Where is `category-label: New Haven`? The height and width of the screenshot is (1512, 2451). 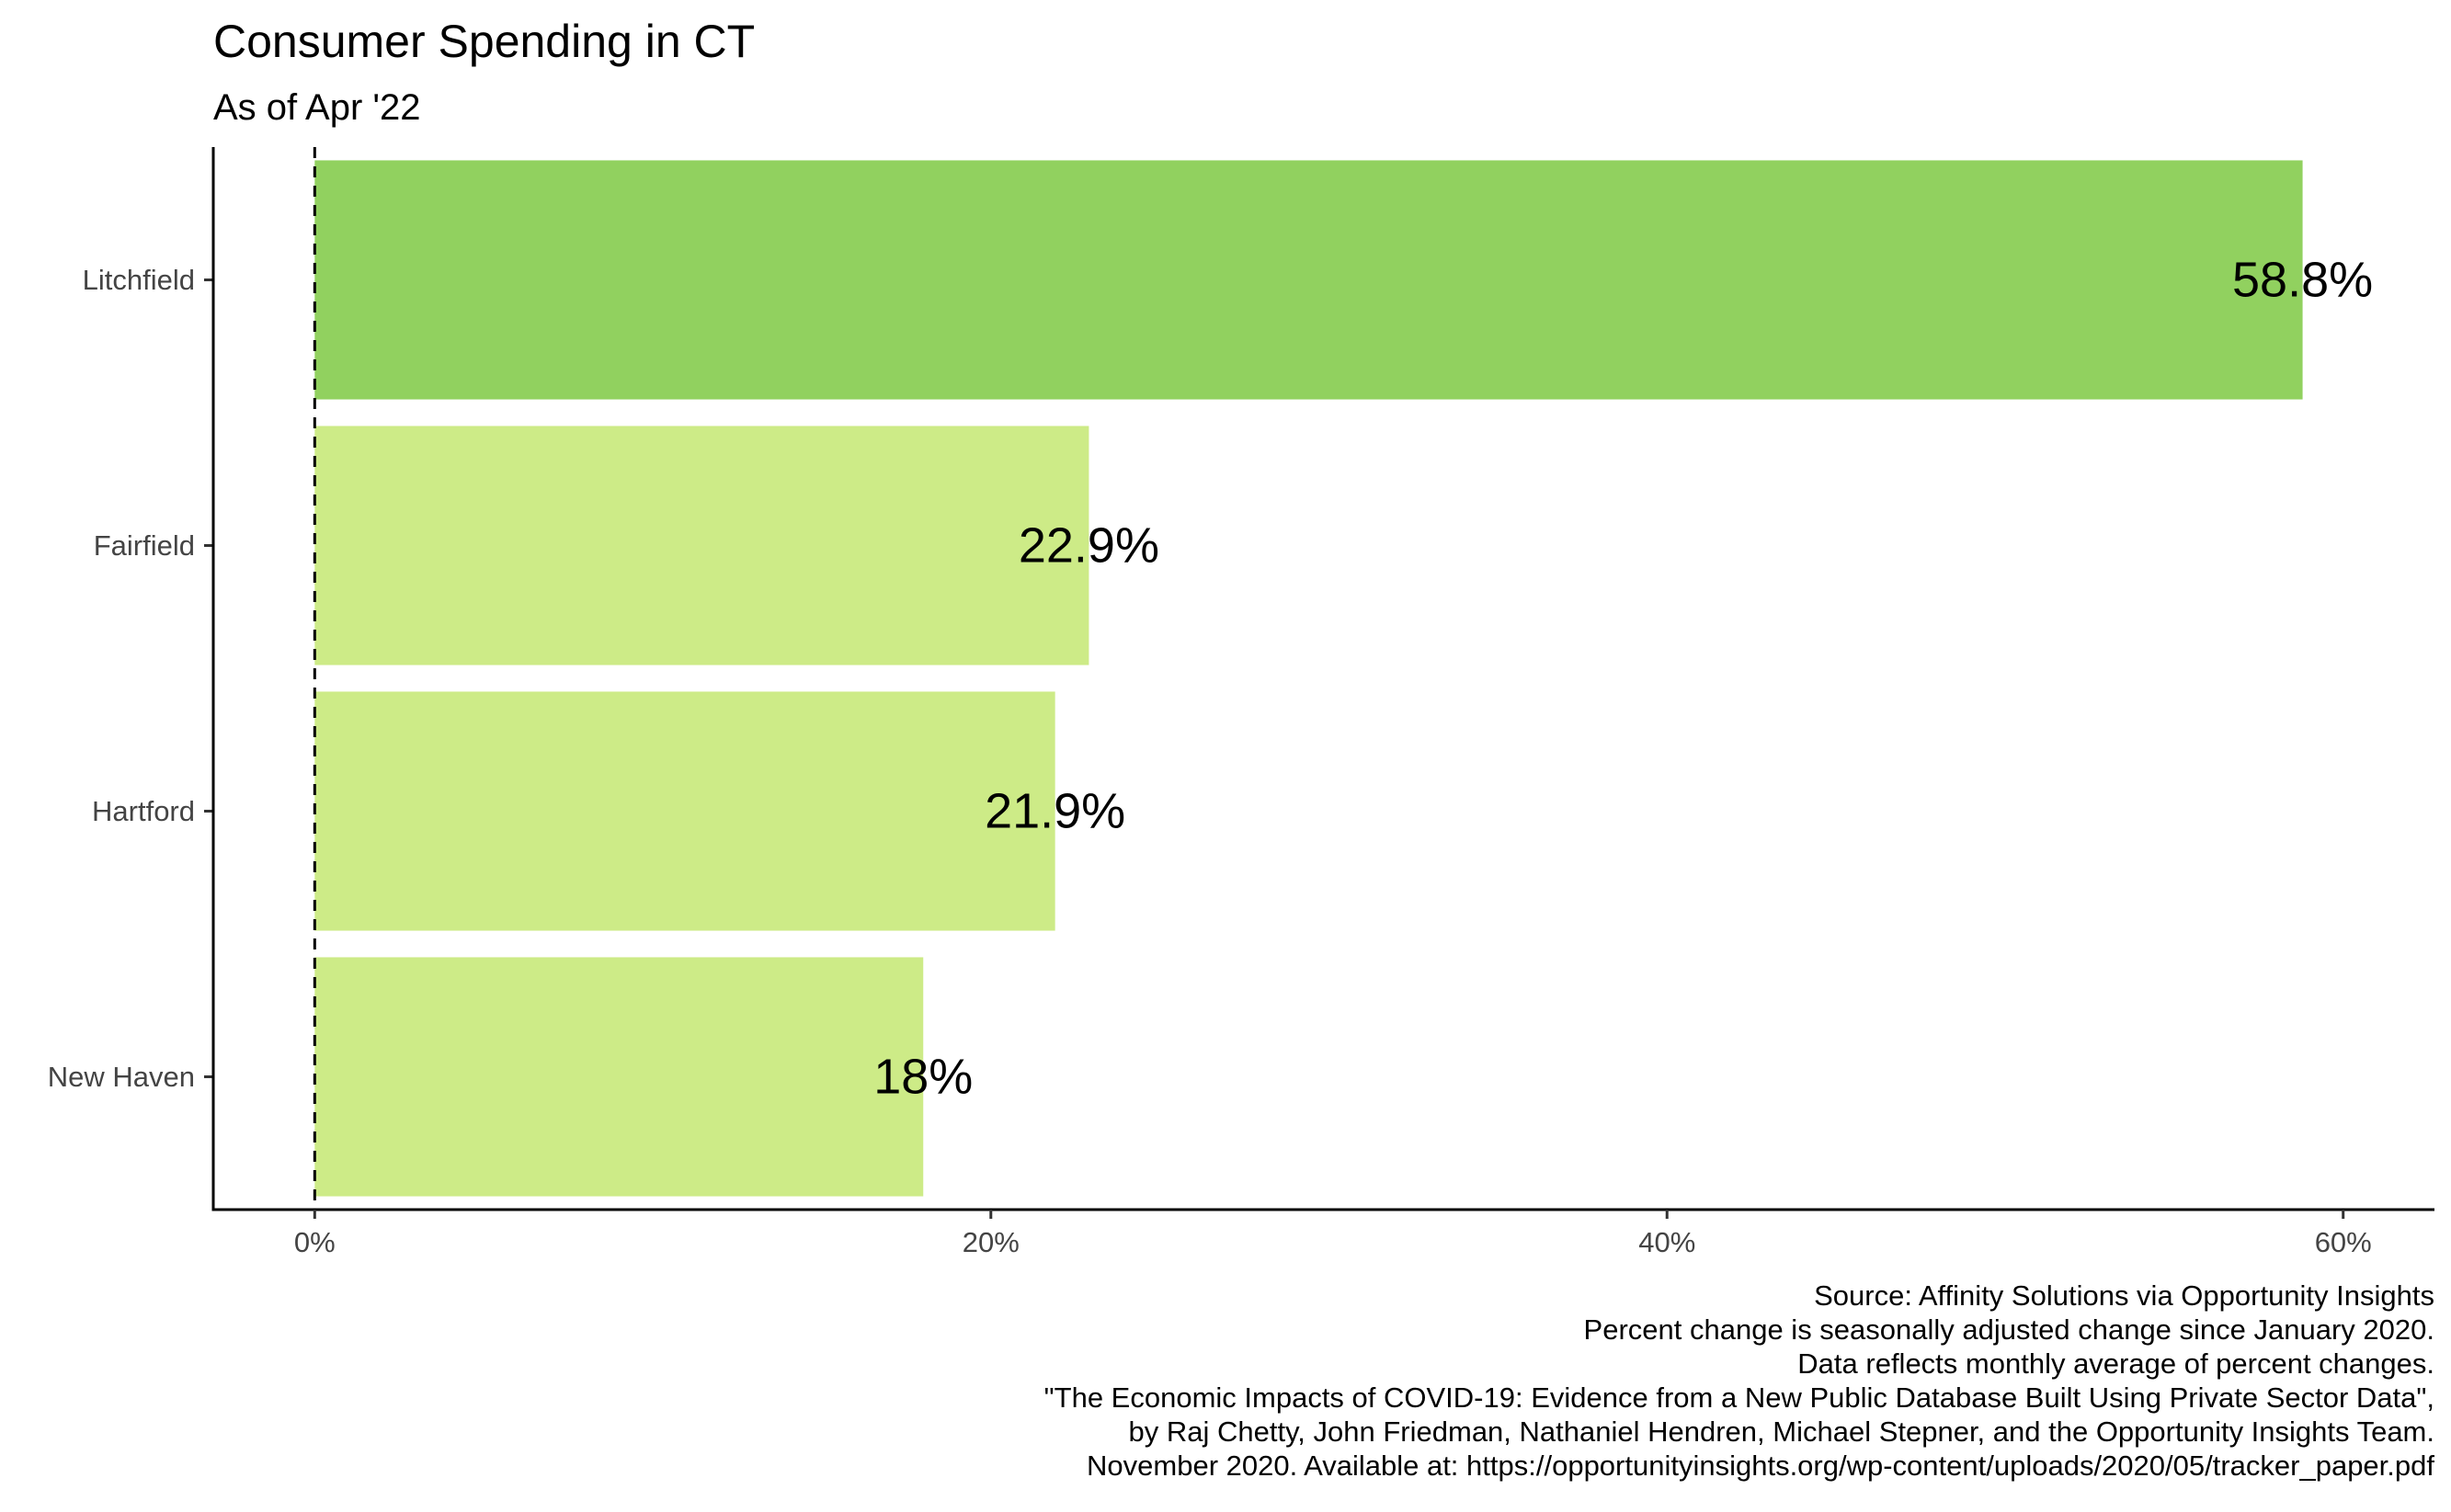
category-label: New Haven is located at coordinates (121, 1077).